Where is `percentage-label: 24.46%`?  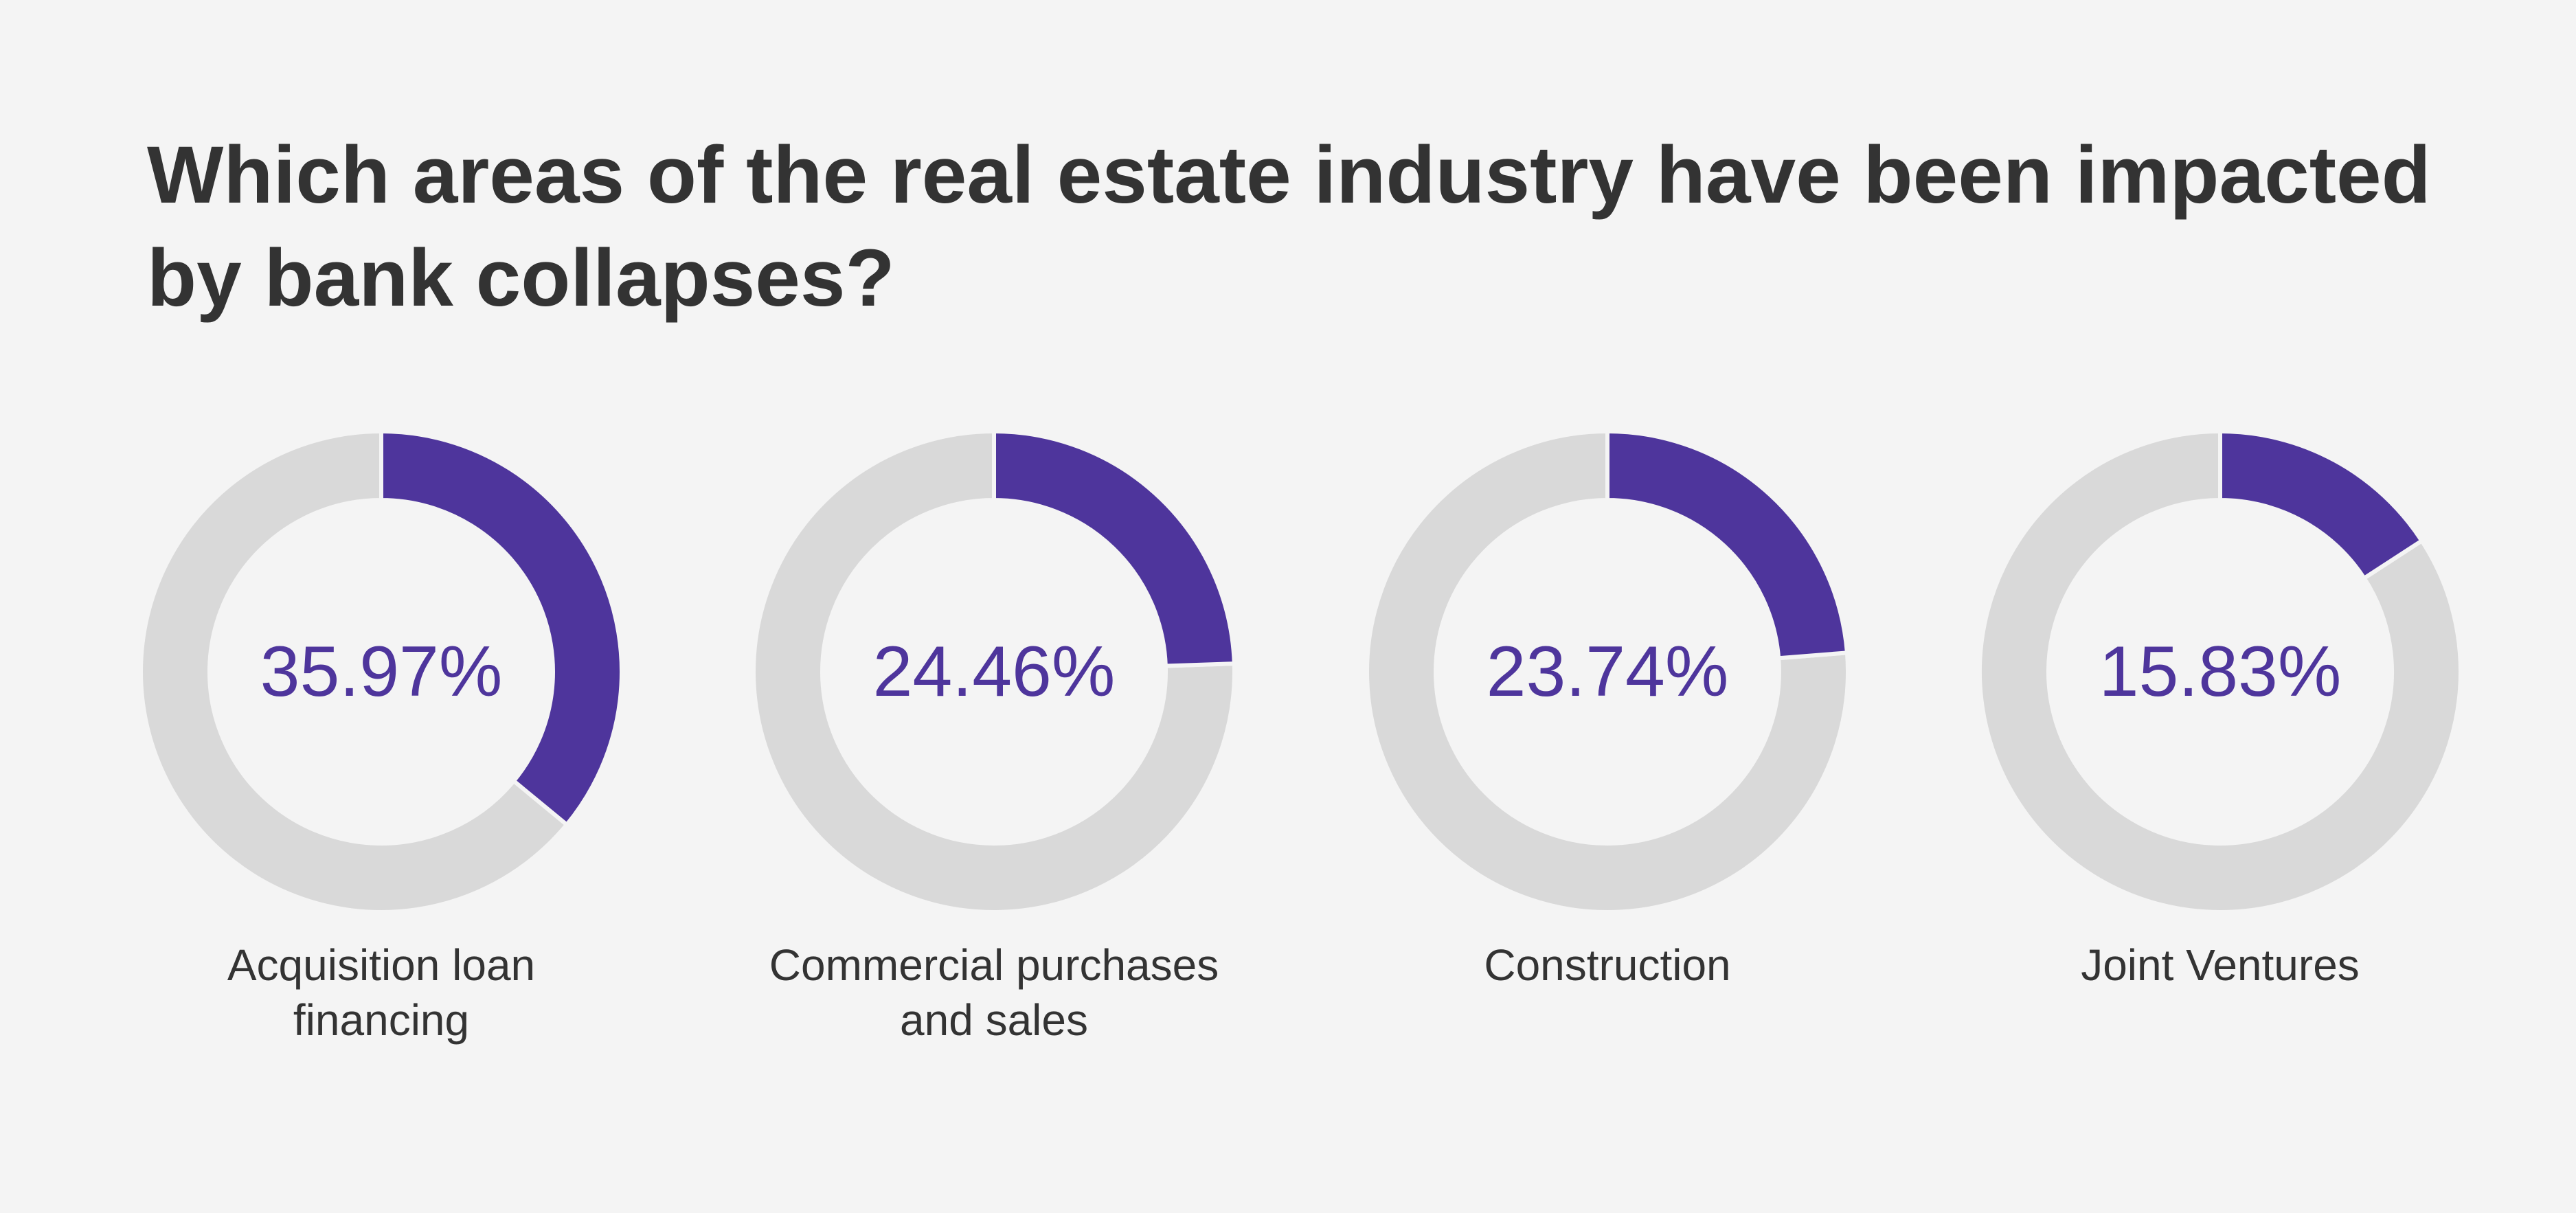
percentage-label: 24.46% is located at coordinates (994, 672).